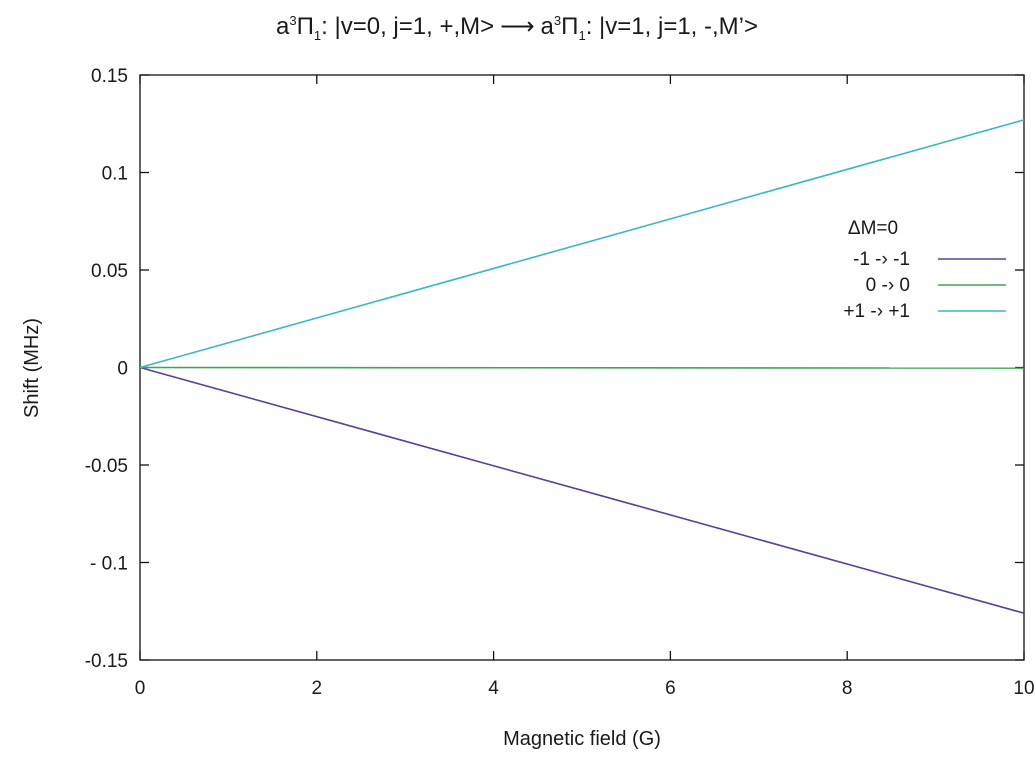  Describe the element at coordinates (888, 285) in the screenshot. I see `legend-label-2: 0 -› 0` at that location.